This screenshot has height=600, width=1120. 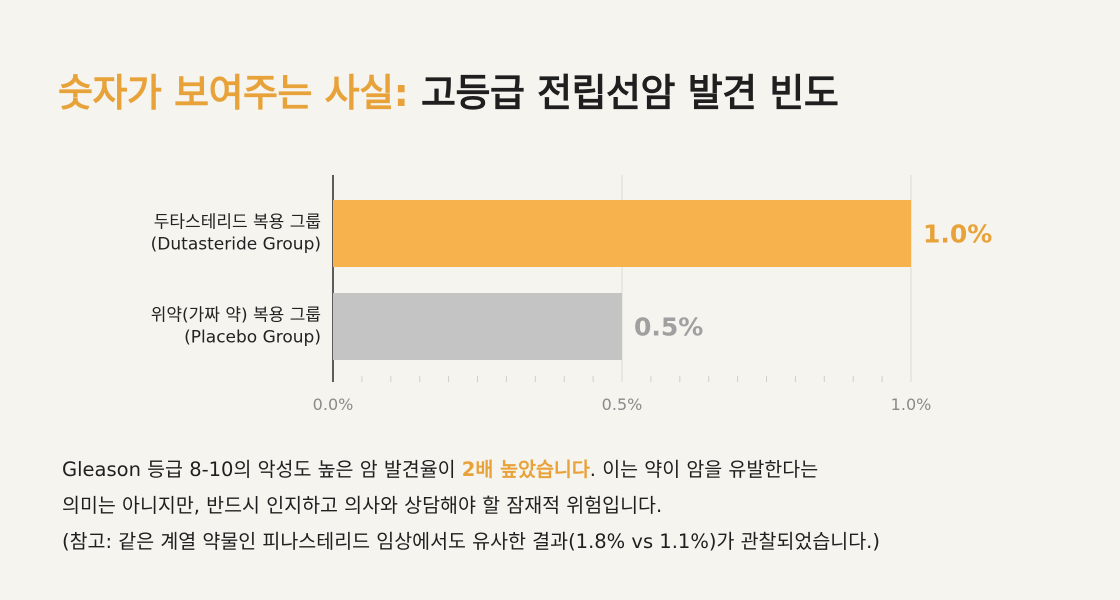 What do you see at coordinates (333, 404) in the screenshot?
I see `x-tick-label: 0.0%` at bounding box center [333, 404].